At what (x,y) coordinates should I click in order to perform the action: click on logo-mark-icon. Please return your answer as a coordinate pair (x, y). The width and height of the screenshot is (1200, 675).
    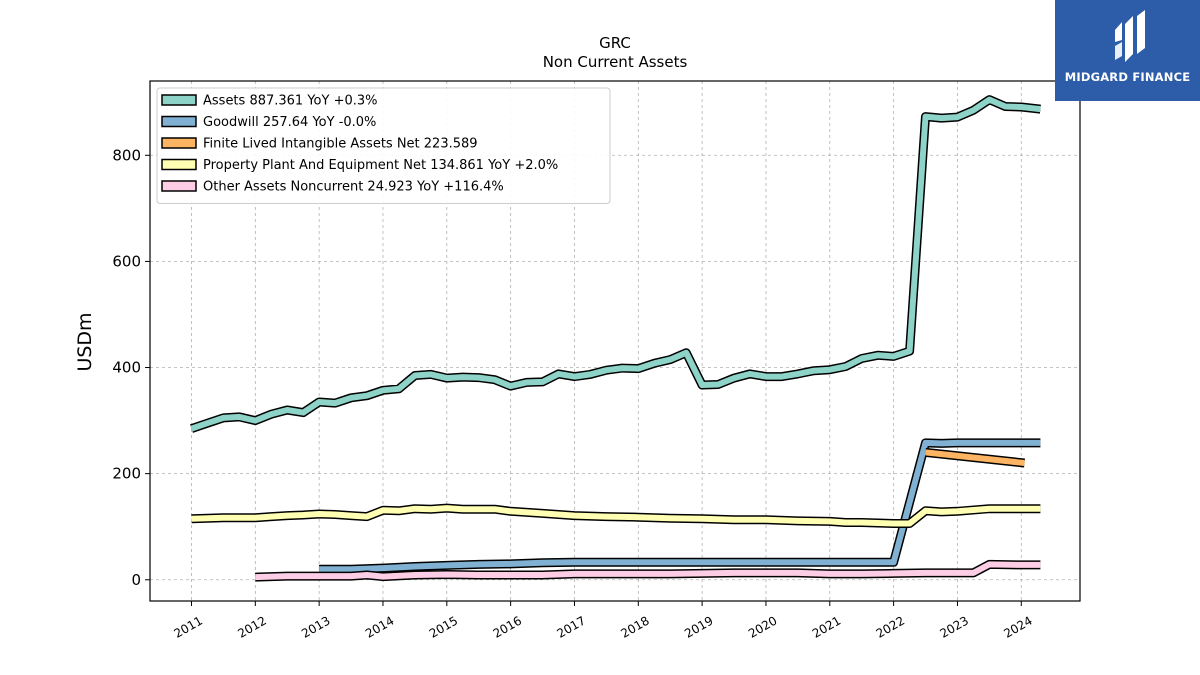
    Looking at the image, I should click on (1130, 36).